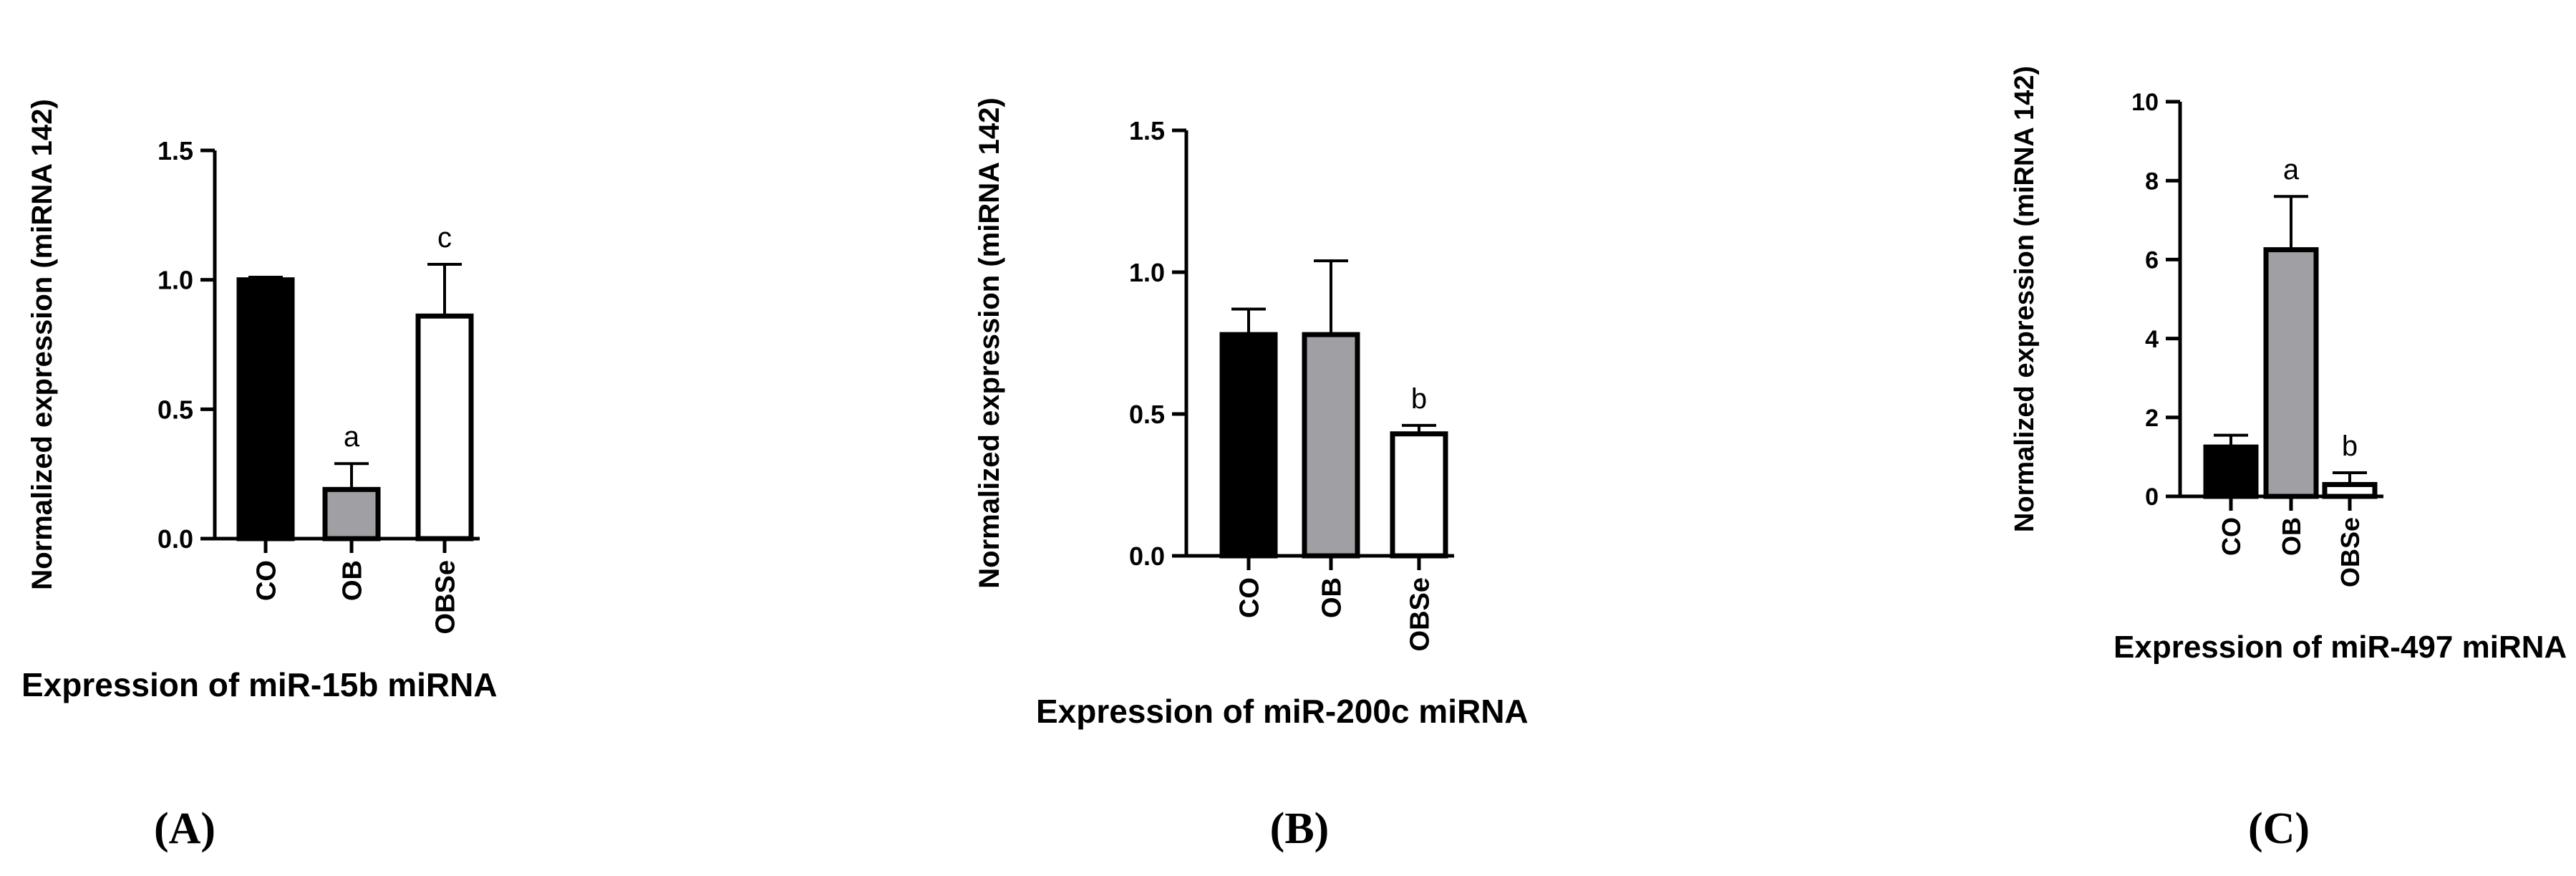 The width and height of the screenshot is (2576, 876). Describe the element at coordinates (2145, 102) in the screenshot. I see `y-tick-label: 10` at that location.